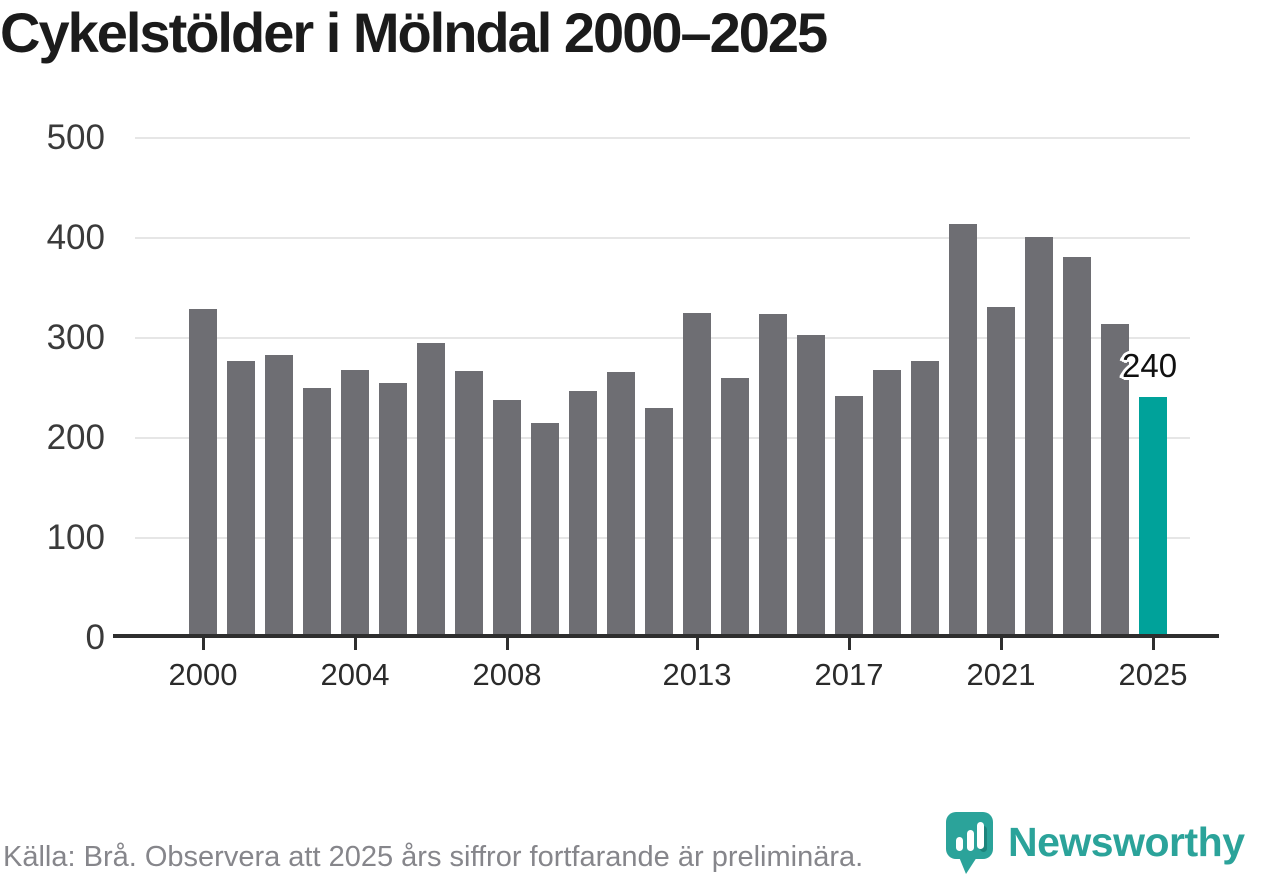 The height and width of the screenshot is (879, 1262). What do you see at coordinates (621, 504) in the screenshot?
I see `bar-2011` at bounding box center [621, 504].